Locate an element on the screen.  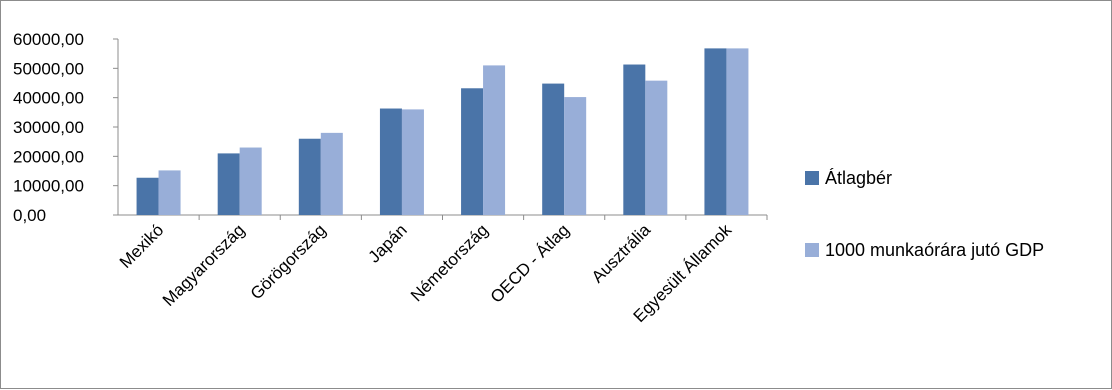
y-tick-label: 30000,00 is located at coordinates (48, 127).